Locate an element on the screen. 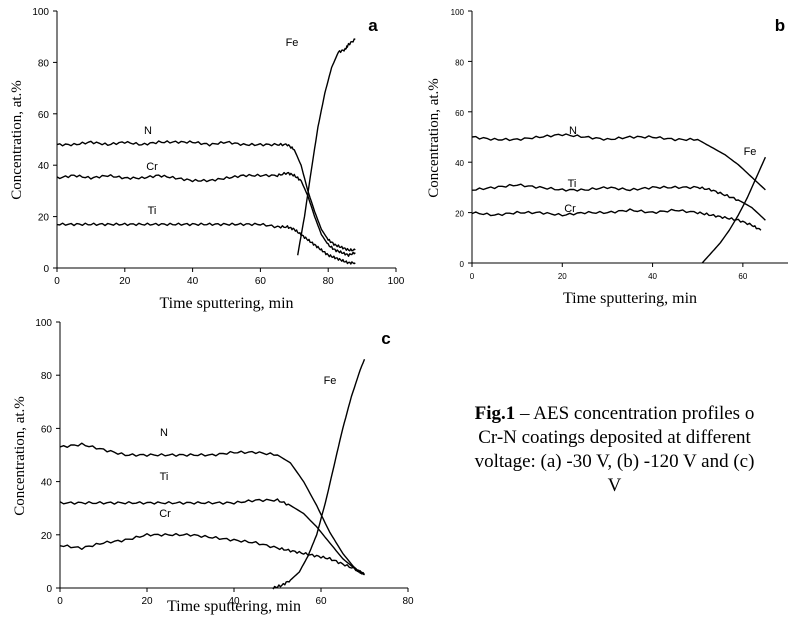 Image resolution: width=810 pixels, height=618 pixels. panel-c-series-fe-line is located at coordinates (319, 474).